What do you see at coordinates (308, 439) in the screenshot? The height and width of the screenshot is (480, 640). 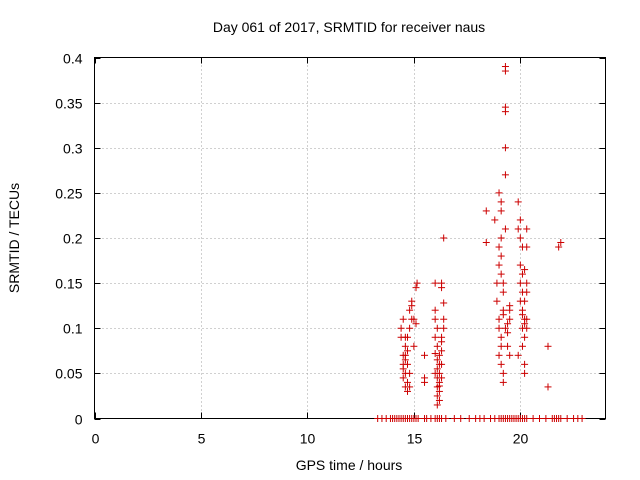 I see `x-tick-label: 10` at bounding box center [308, 439].